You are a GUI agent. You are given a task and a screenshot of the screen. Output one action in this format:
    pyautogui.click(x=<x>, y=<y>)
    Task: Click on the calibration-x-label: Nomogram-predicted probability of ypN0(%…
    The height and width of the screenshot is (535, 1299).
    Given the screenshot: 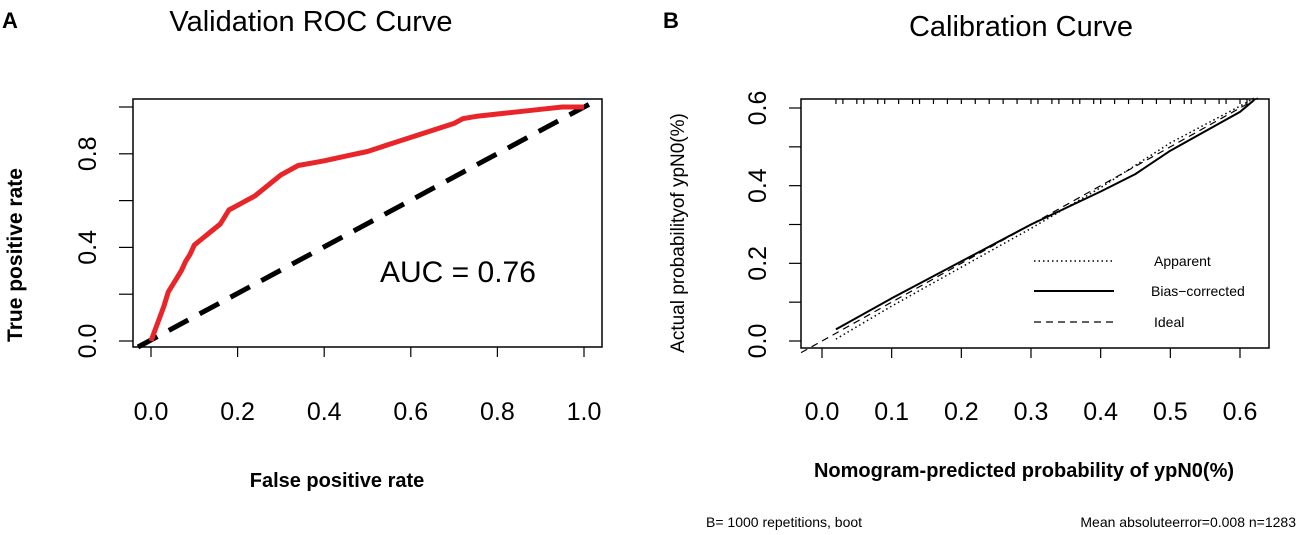 What is the action you would take?
    pyautogui.click(x=1024, y=471)
    